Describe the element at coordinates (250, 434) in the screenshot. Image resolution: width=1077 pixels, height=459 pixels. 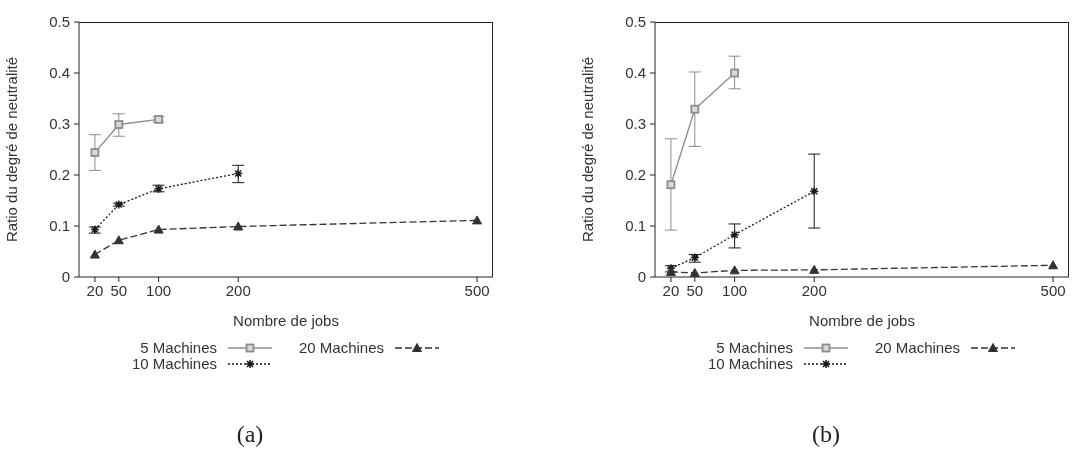
I see `text: (a)` at that location.